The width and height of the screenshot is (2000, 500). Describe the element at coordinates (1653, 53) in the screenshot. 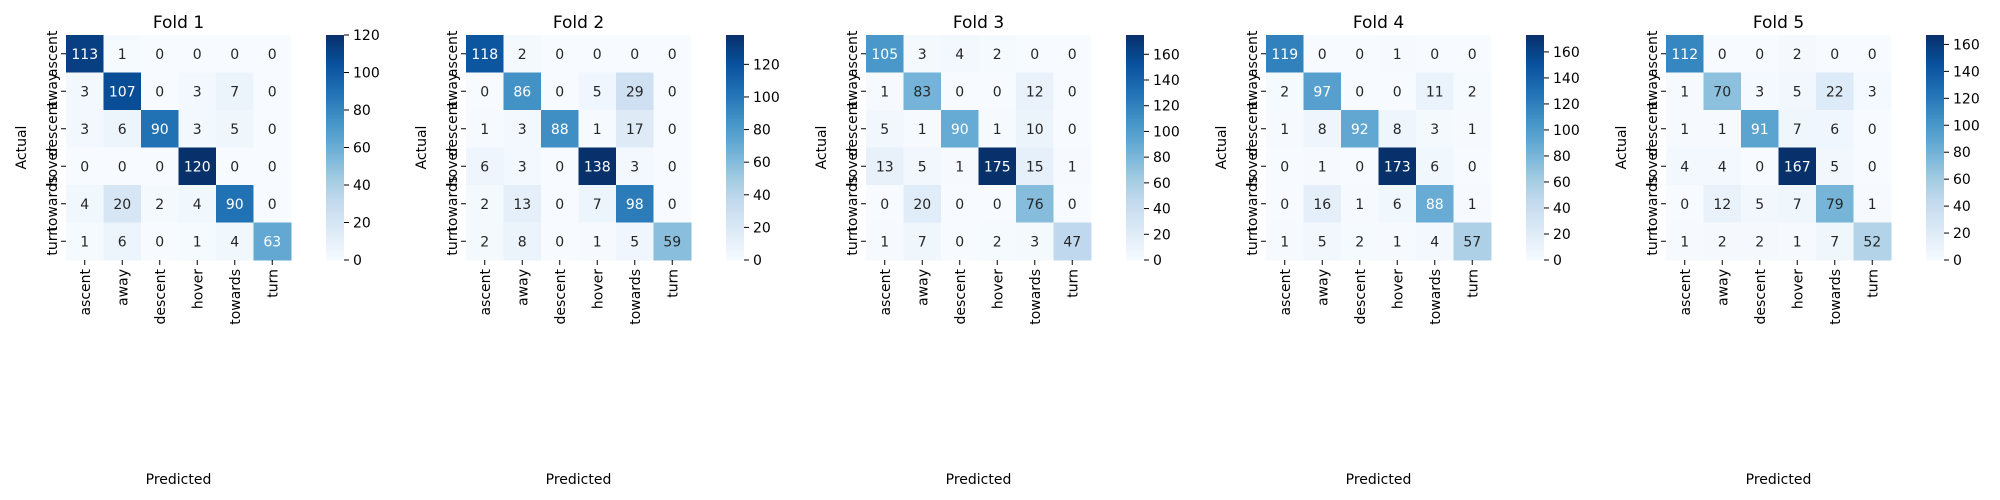

I see `fold5-y-tick-label: ascent` at that location.